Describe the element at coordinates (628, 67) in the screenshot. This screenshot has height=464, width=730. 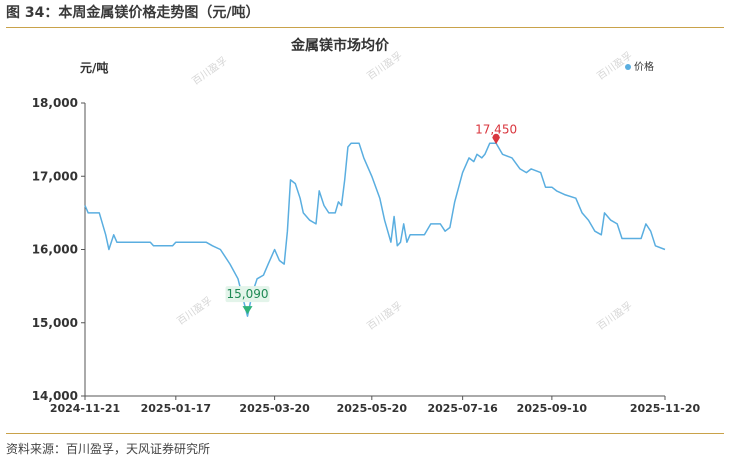
I see `legend-marker` at that location.